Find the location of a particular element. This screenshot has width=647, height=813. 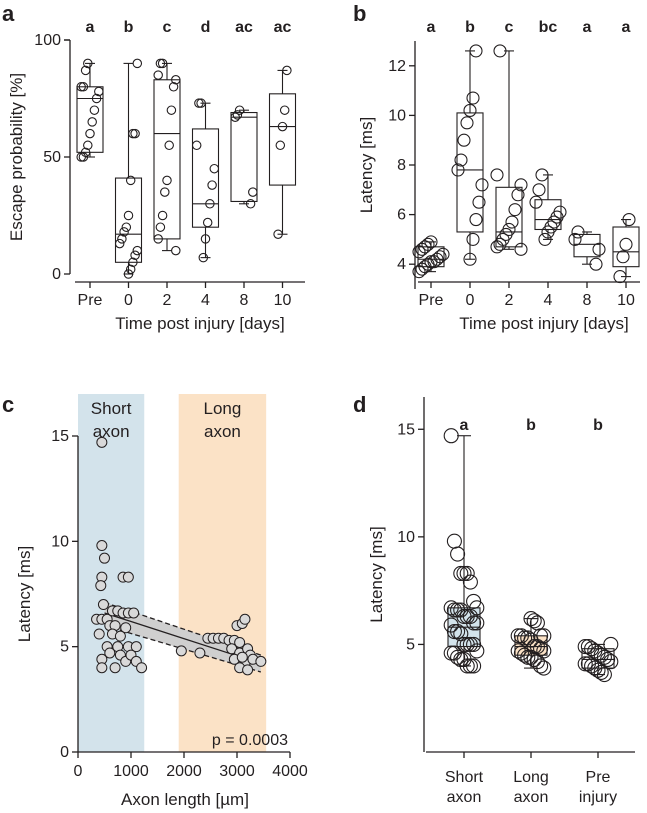

y-tick-label: 0 is located at coordinates (56, 274).